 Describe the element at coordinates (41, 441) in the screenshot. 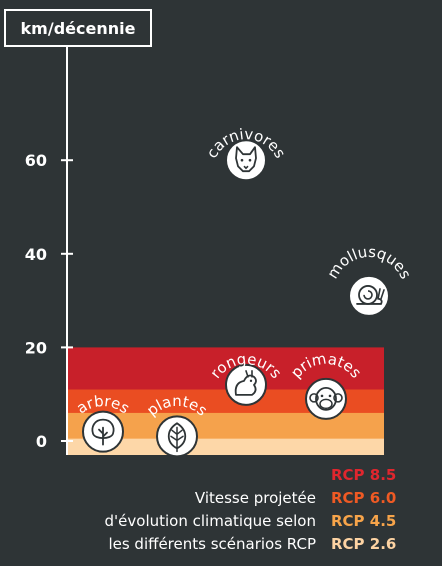

I see `y-tick-label: 0` at that location.